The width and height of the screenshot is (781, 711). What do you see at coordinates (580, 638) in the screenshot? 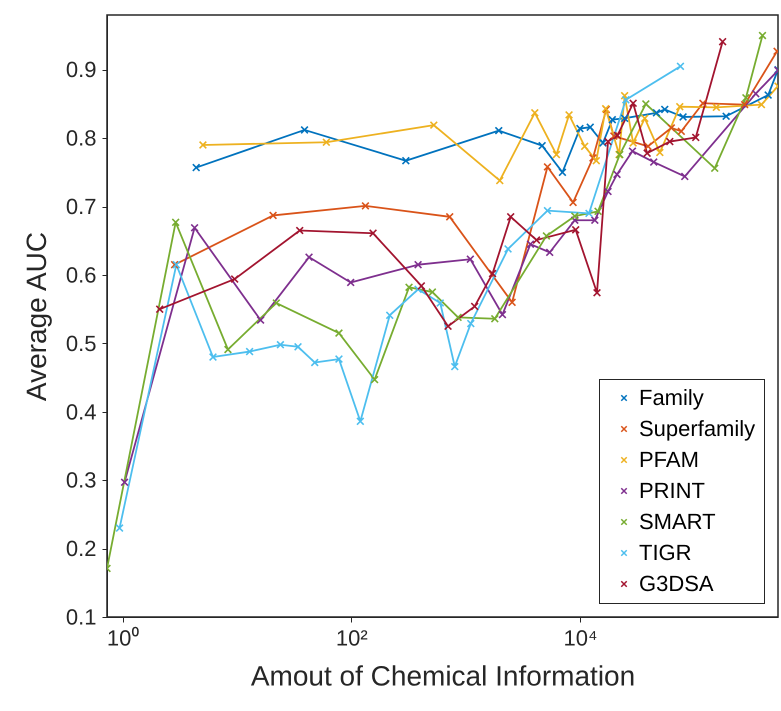
I see `x-tick-label: 10⁴` at bounding box center [580, 638].